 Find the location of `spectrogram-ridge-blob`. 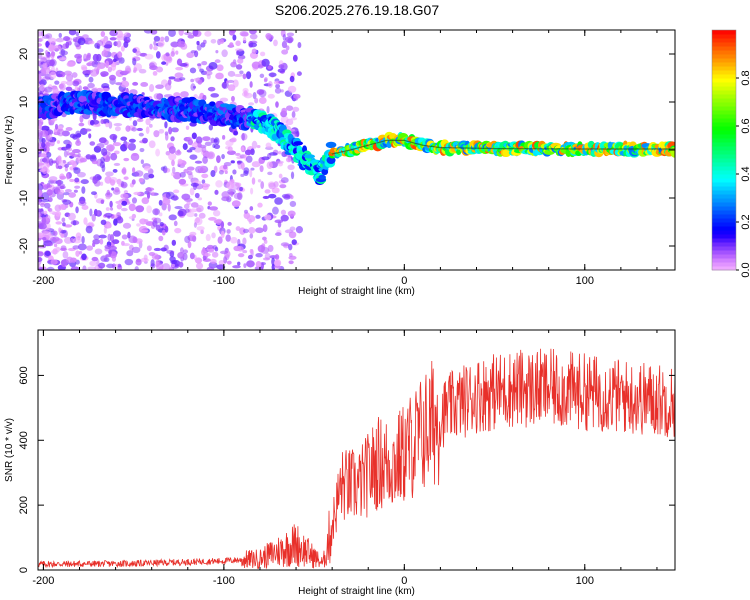

spectrogram-ridge-blob is located at coordinates (331, 145).